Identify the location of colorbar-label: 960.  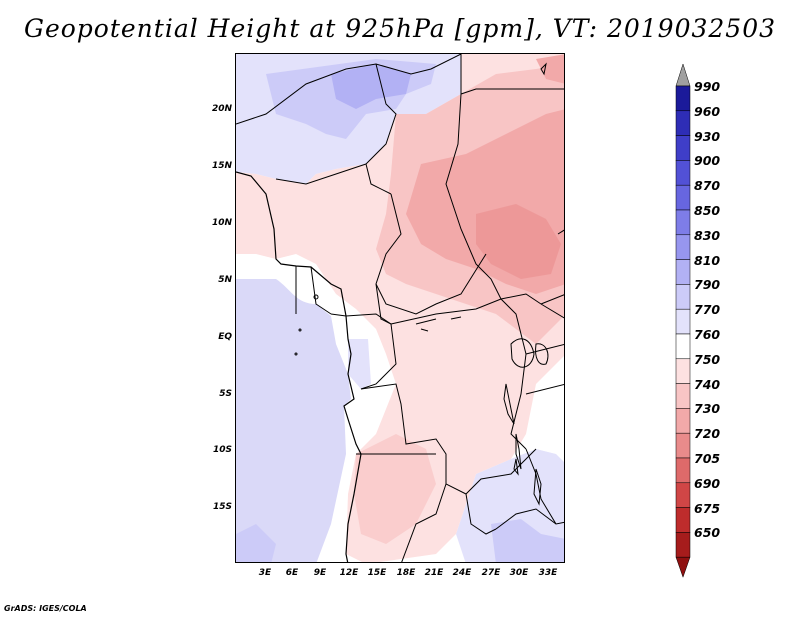
(707, 111).